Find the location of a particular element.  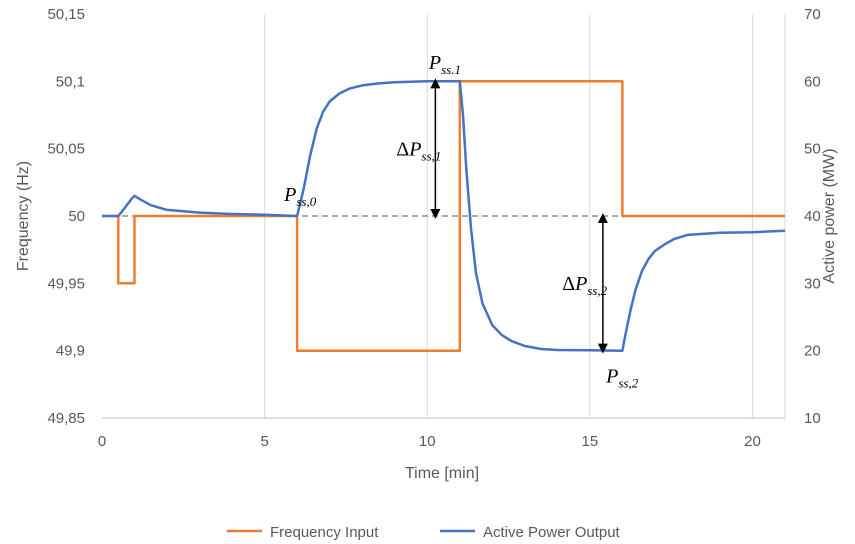

annotation-label: ΔPss,1 is located at coordinates (418, 150).